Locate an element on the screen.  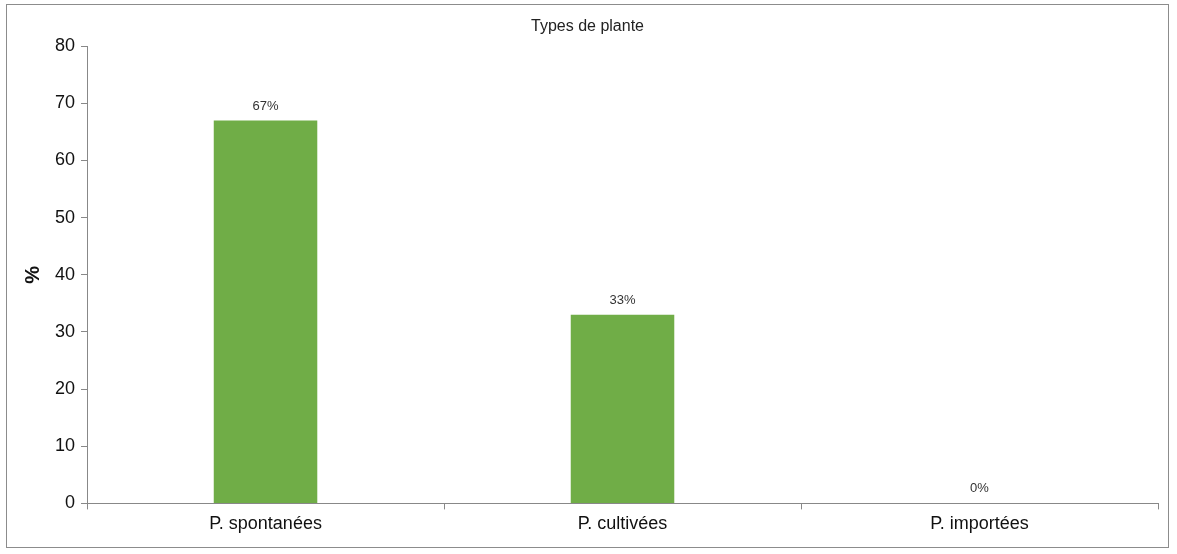
y-tick-label: 80 is located at coordinates (65, 45).